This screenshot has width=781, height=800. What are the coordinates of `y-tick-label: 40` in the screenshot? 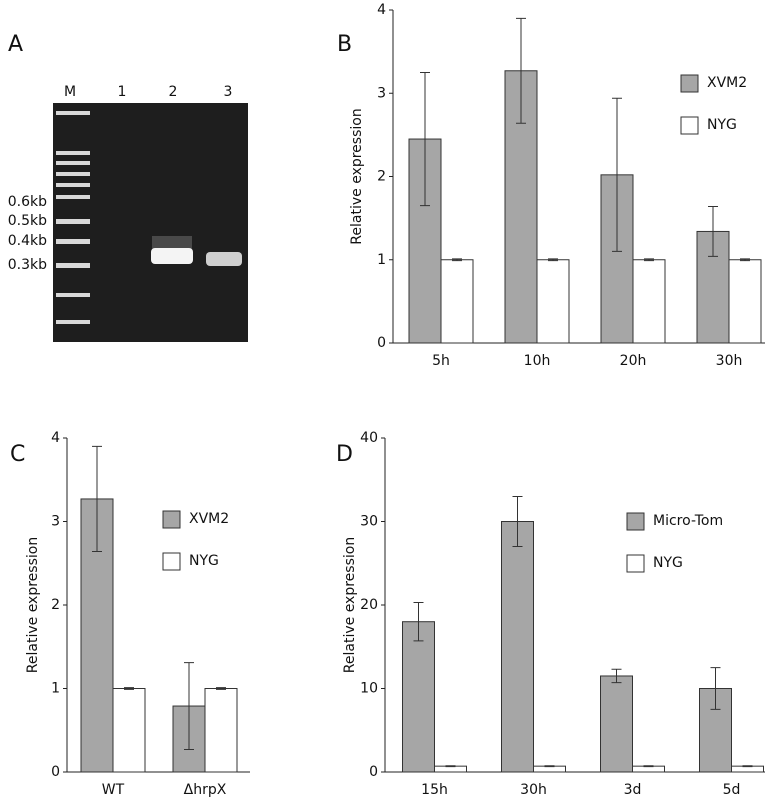 It's located at (369, 438).